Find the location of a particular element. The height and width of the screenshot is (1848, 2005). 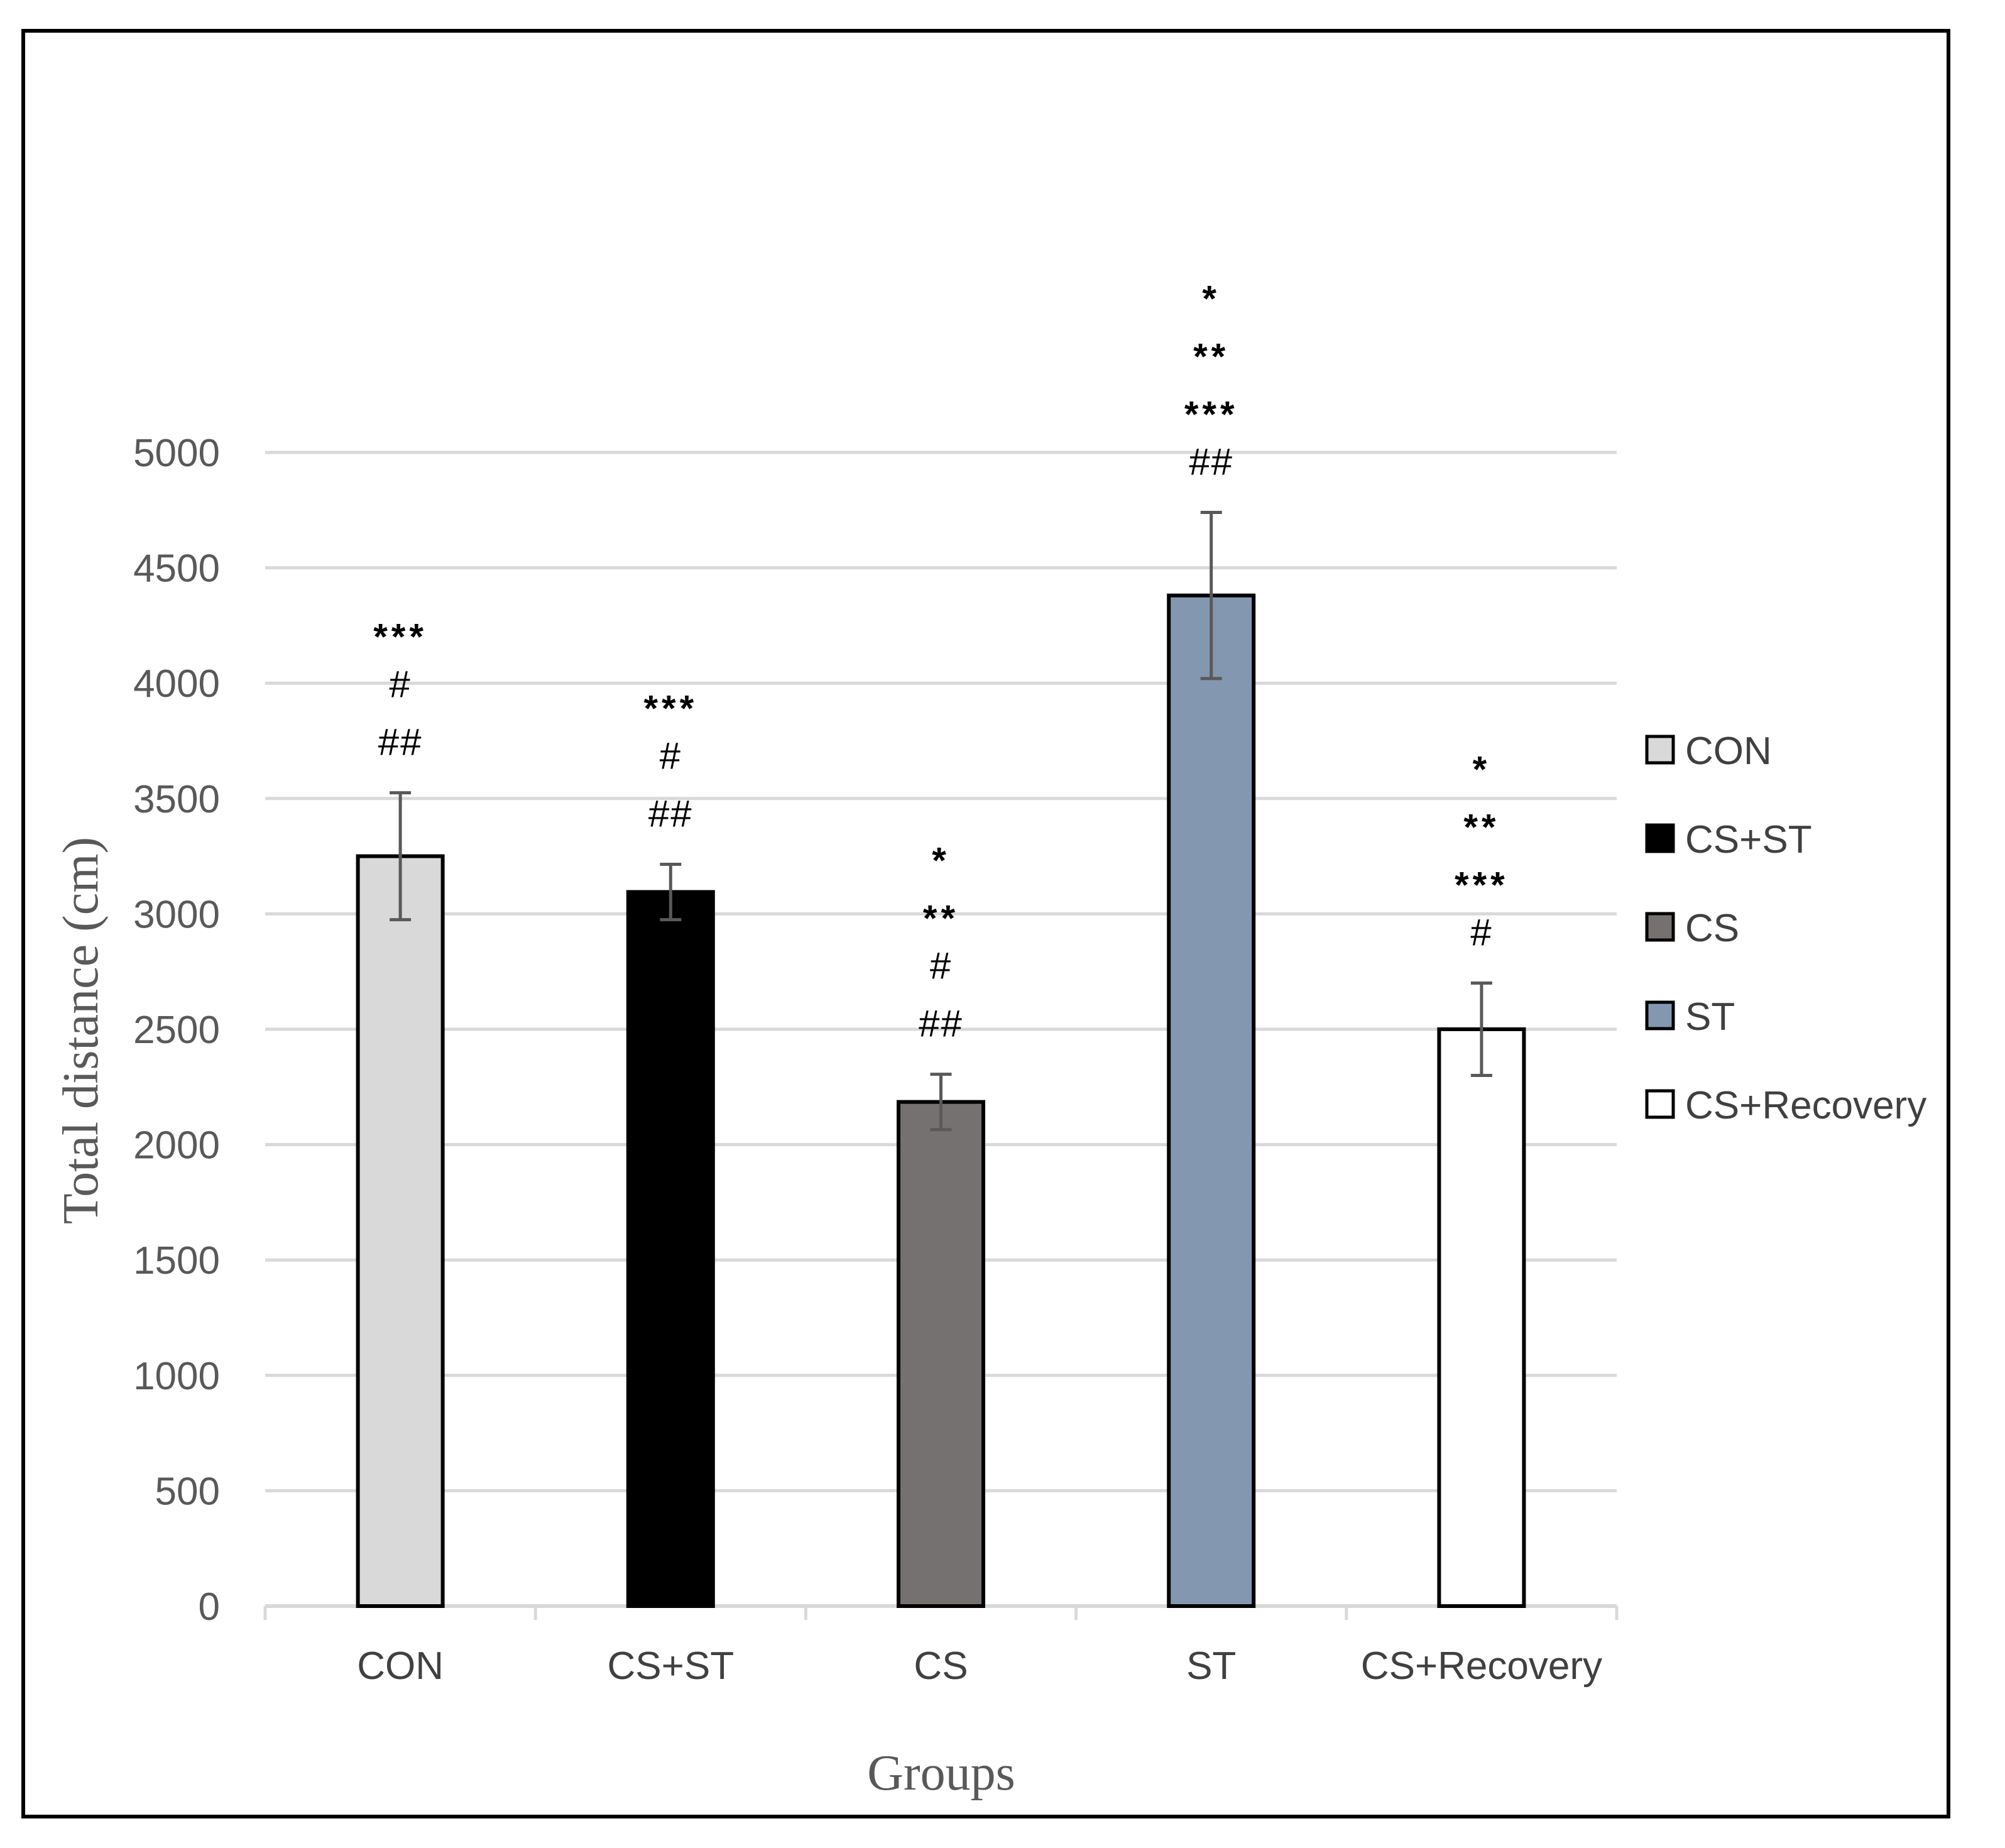

y-axis-ticks: 0 500 1000 1500 2000 2500 3000 3500 4000 4500 5000 is located at coordinates (176, 1030).